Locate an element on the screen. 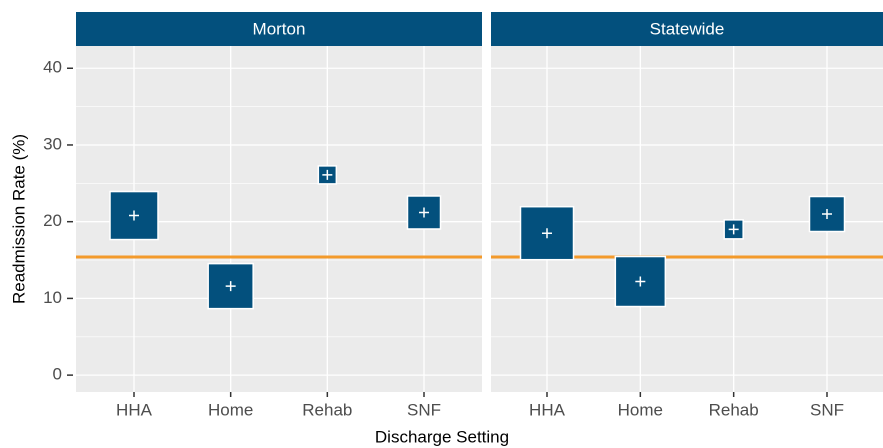 The image size is (883, 448). y-axis-label: Readmission Rate (%) is located at coordinates (18, 219).